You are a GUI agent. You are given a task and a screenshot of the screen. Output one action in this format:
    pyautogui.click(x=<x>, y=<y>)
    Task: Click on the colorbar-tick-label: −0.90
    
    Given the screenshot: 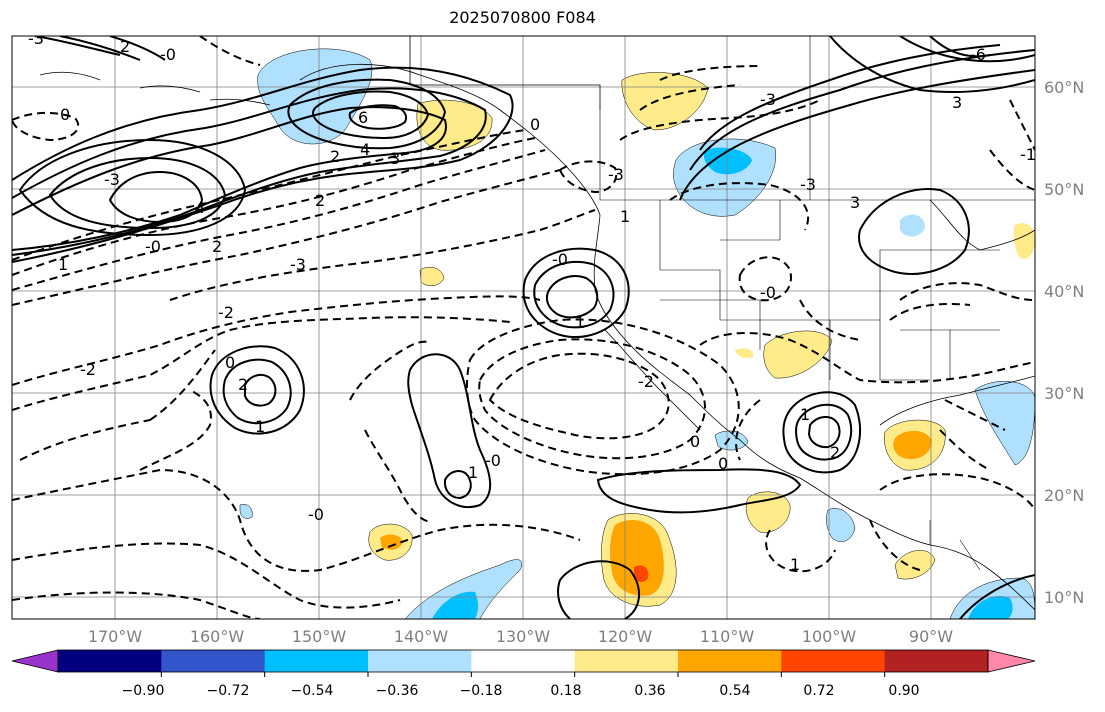 What is the action you would take?
    pyautogui.click(x=143, y=691)
    